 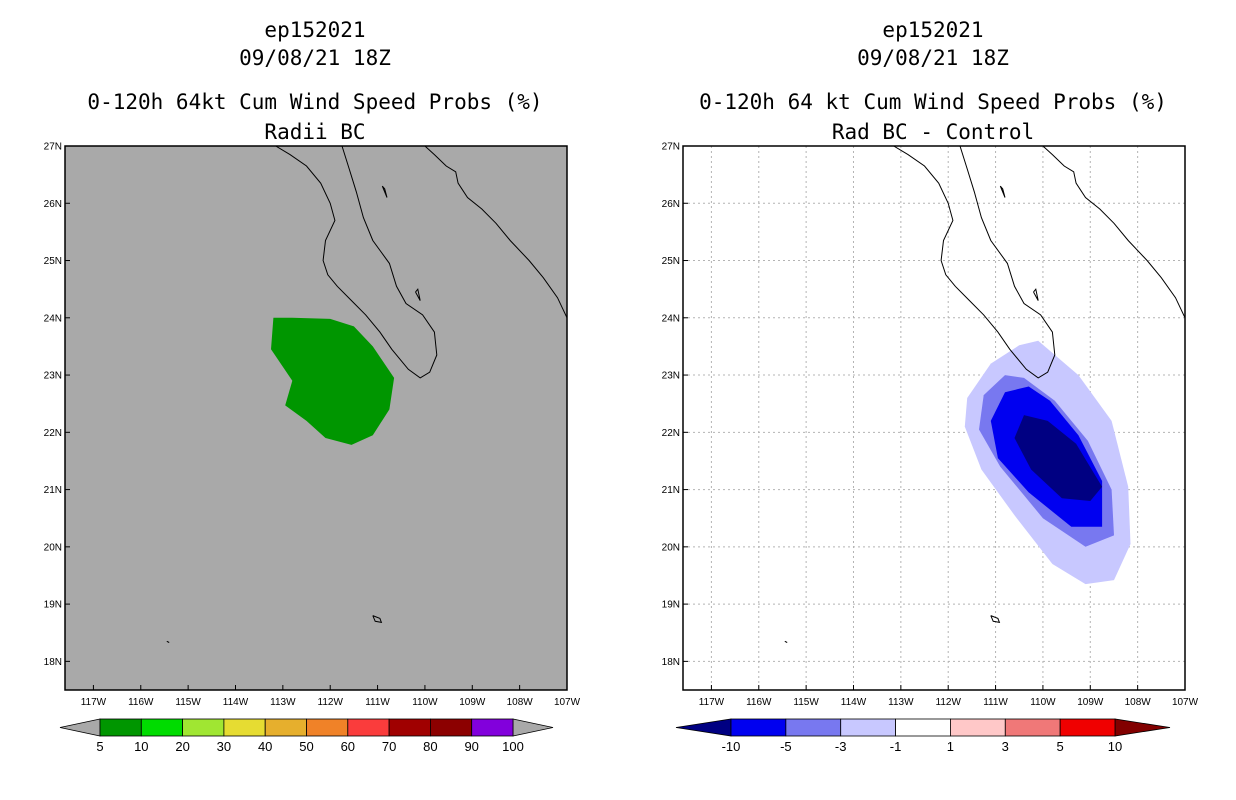 What do you see at coordinates (731, 746) in the screenshot?
I see `colorbar-label: -10` at bounding box center [731, 746].